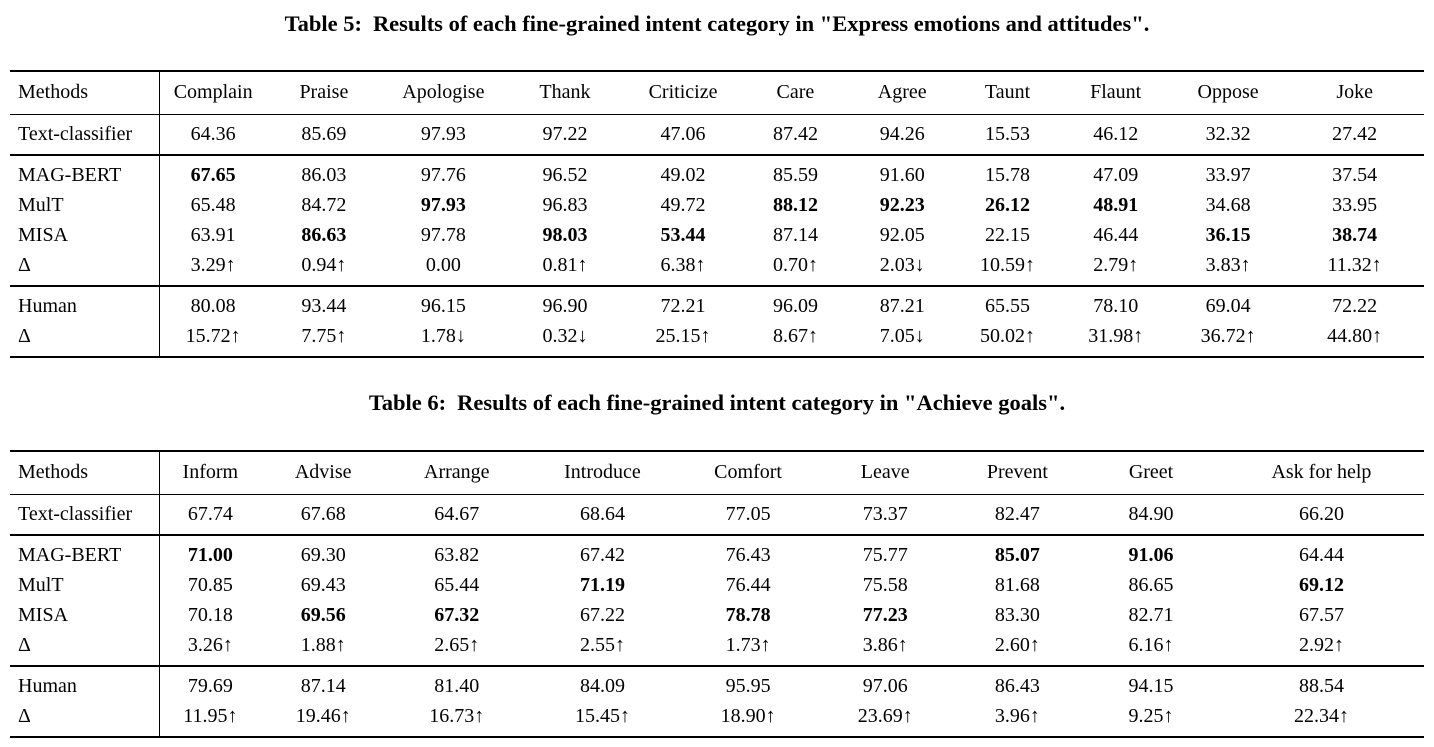 This screenshot has height=747, width=1434. I want to click on value-cell: 88.54, so click(1321, 686).